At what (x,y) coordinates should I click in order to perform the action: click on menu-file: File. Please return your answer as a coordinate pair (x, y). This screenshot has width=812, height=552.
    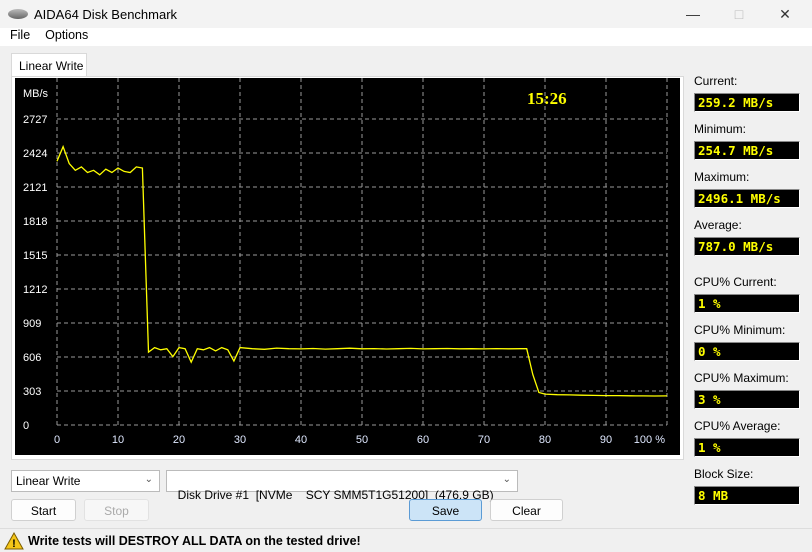
    Looking at the image, I should click on (20, 35).